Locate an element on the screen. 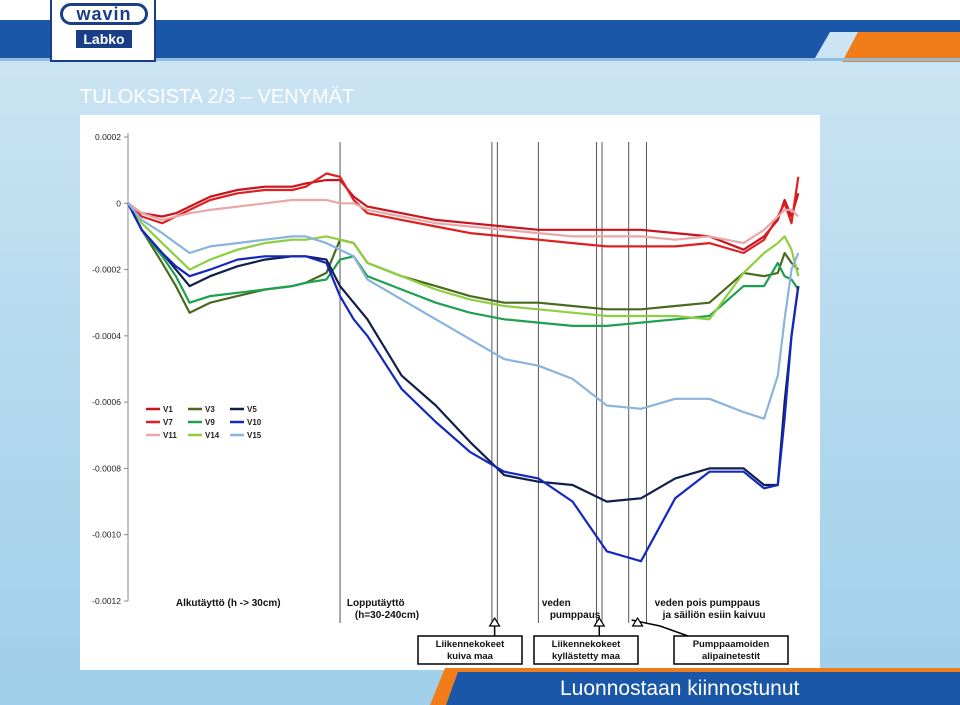 Image resolution: width=960 pixels, height=705 pixels. y-tick-label: 0.0002 is located at coordinates (108, 137).